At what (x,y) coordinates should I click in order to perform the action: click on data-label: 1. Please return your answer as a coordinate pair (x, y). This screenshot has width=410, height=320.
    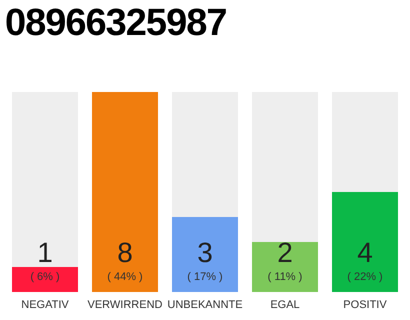
    Looking at the image, I should click on (45, 252).